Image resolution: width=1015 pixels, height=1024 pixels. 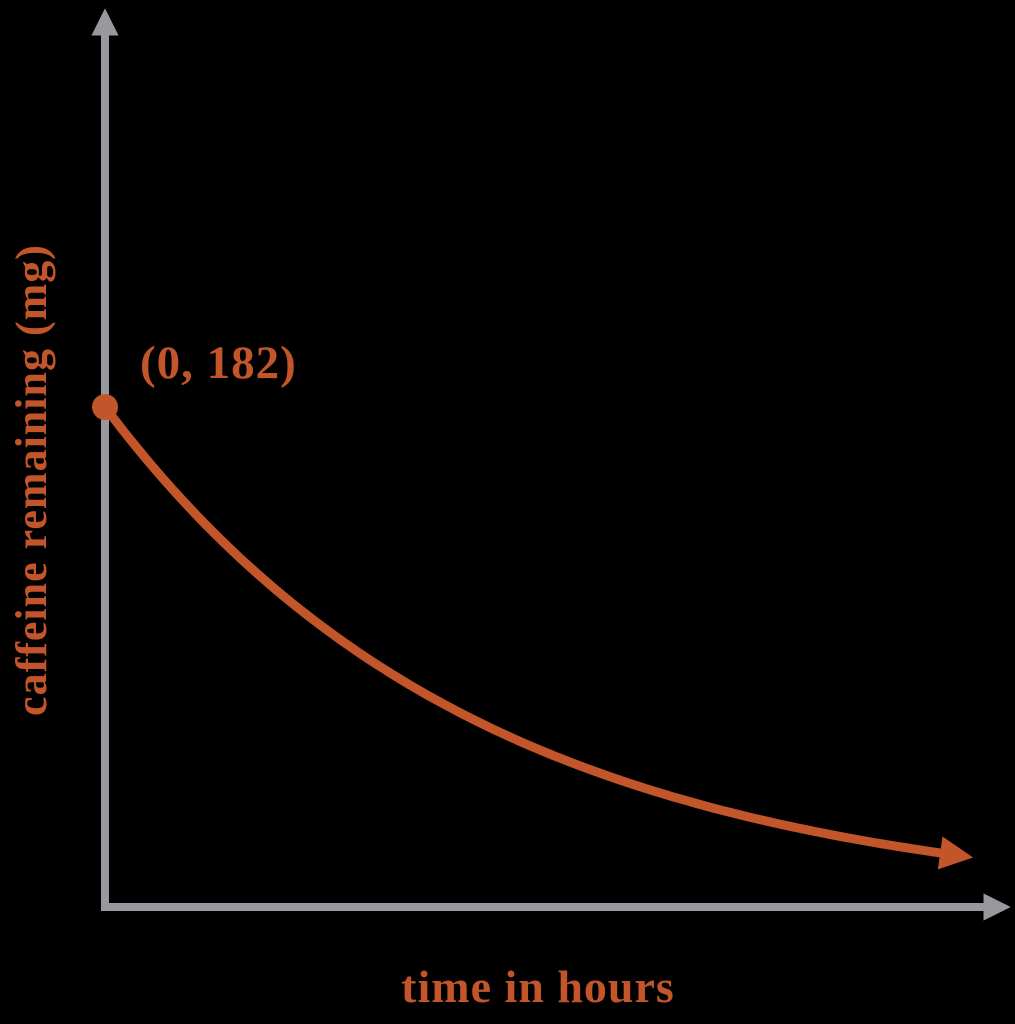 What do you see at coordinates (538, 986) in the screenshot?
I see `x-axis-title: time in hours` at bounding box center [538, 986].